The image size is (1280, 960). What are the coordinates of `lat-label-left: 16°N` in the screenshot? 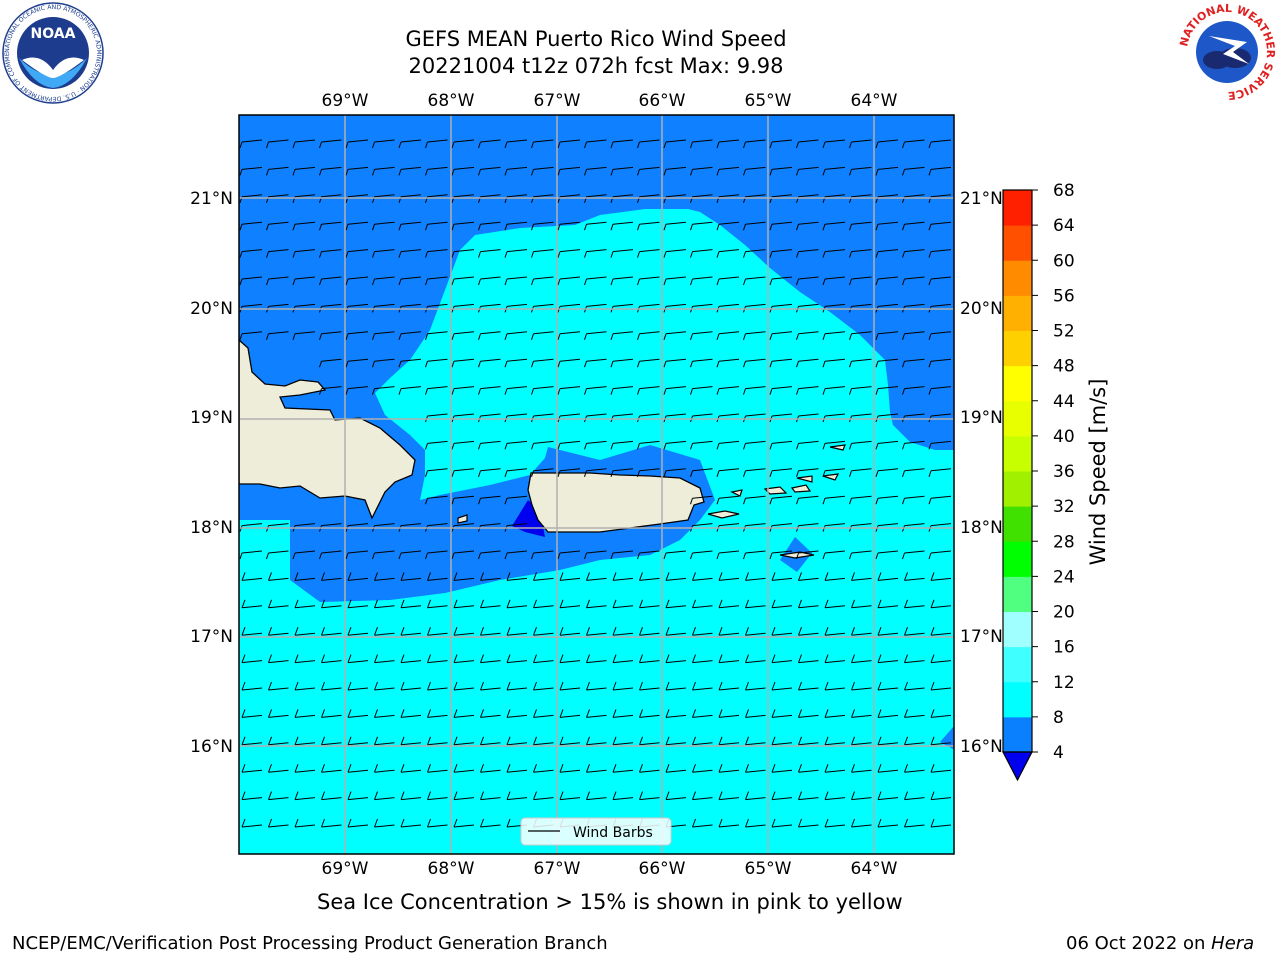 It's located at (211, 747).